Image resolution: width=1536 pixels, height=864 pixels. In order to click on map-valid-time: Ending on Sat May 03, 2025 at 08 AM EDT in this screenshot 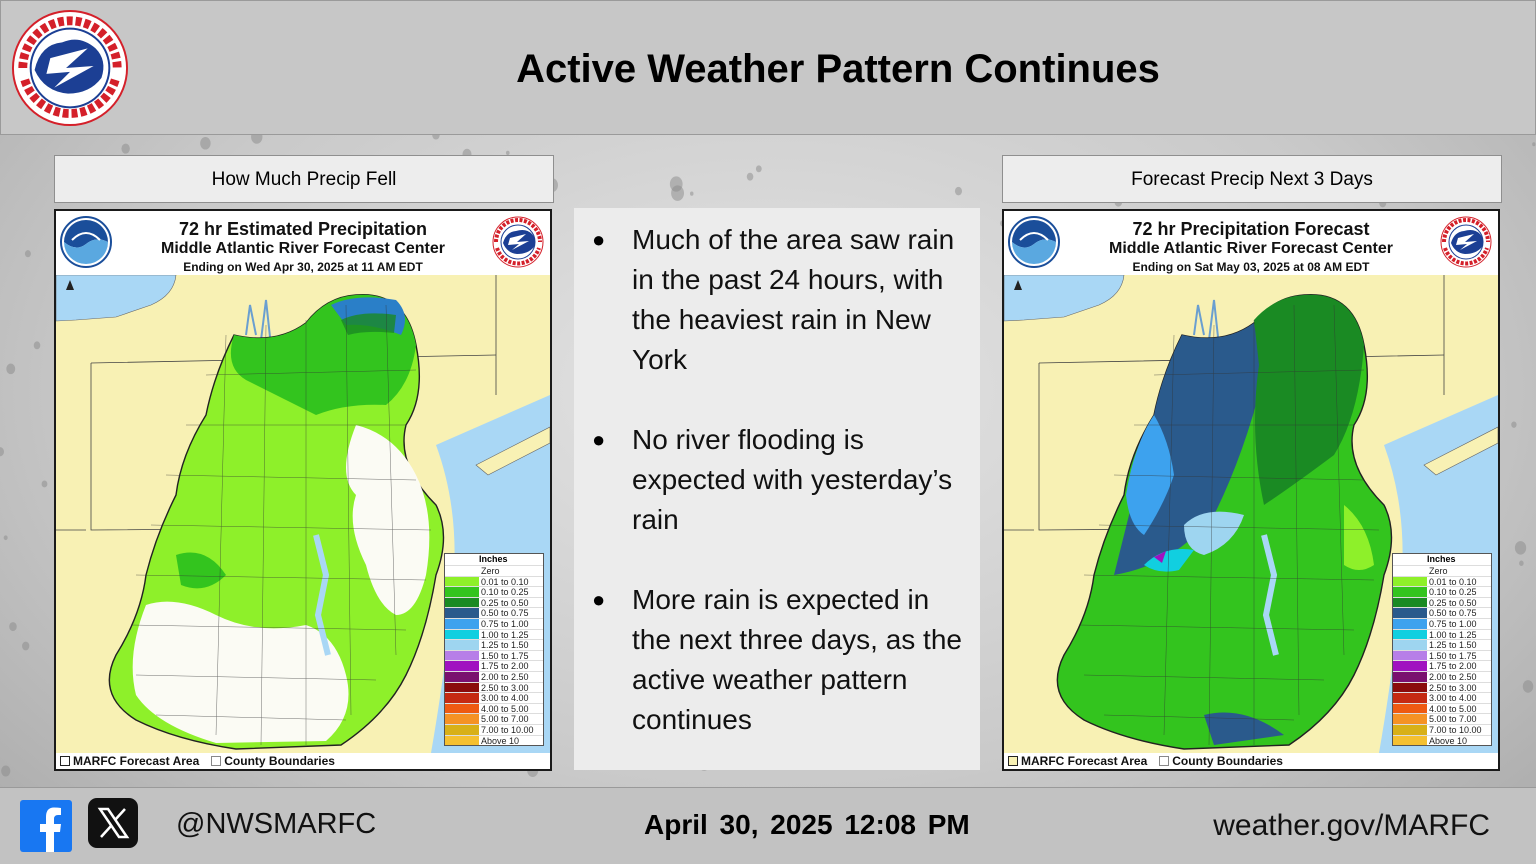, I will do `click(1251, 267)`.